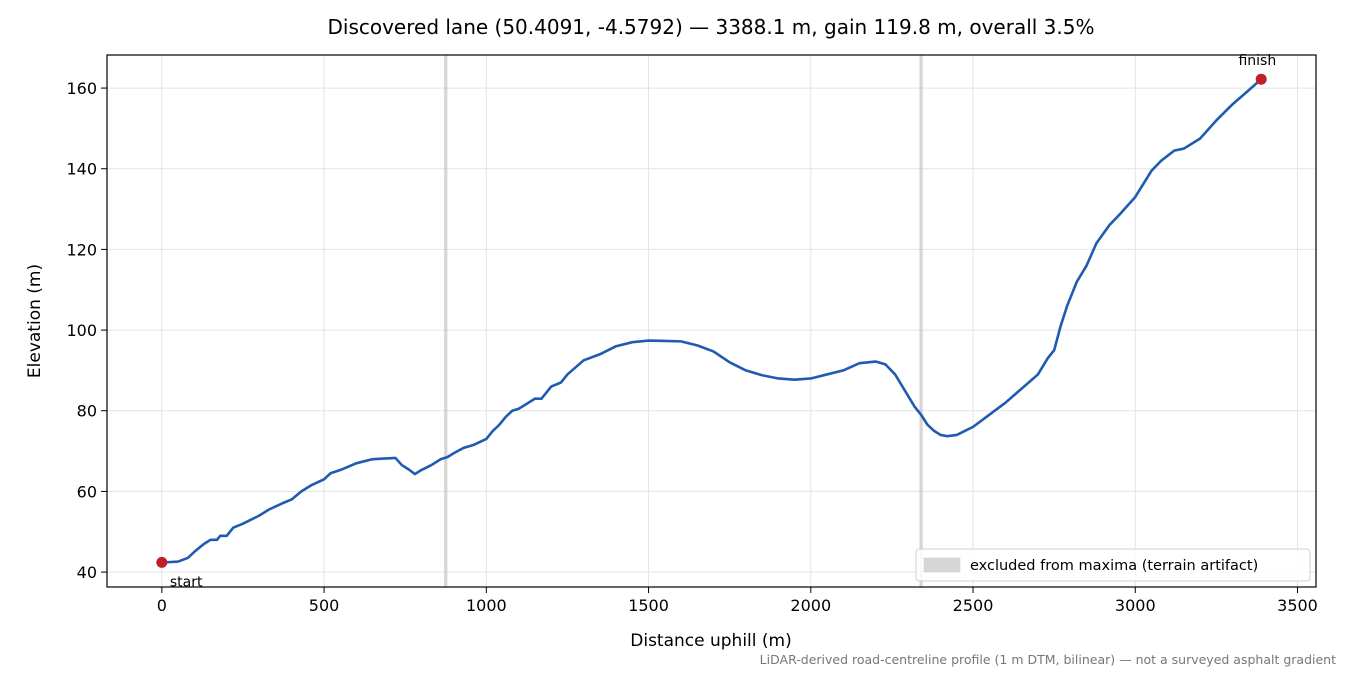  Describe the element at coordinates (162, 562) in the screenshot. I see `start-marker` at that location.